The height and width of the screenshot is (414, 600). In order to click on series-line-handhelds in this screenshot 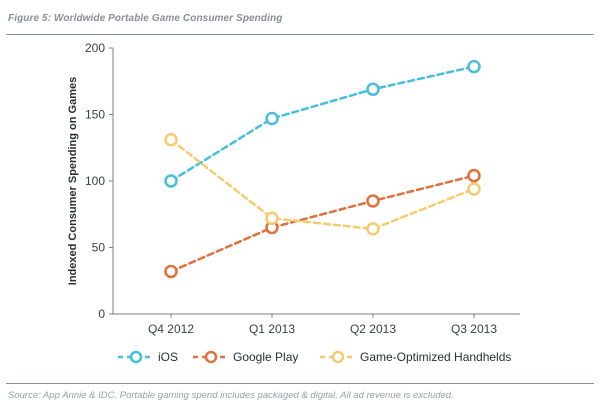, I will do `click(322, 184)`.